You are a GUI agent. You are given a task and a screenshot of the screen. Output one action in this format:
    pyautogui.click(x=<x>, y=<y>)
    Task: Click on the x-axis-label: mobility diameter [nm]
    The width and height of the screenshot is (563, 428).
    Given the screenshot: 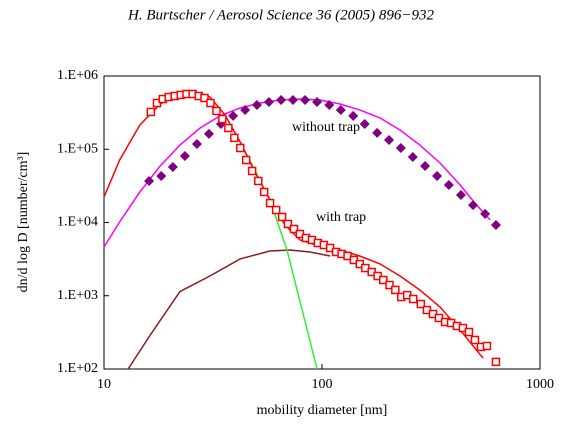 What is the action you would take?
    pyautogui.click(x=322, y=410)
    